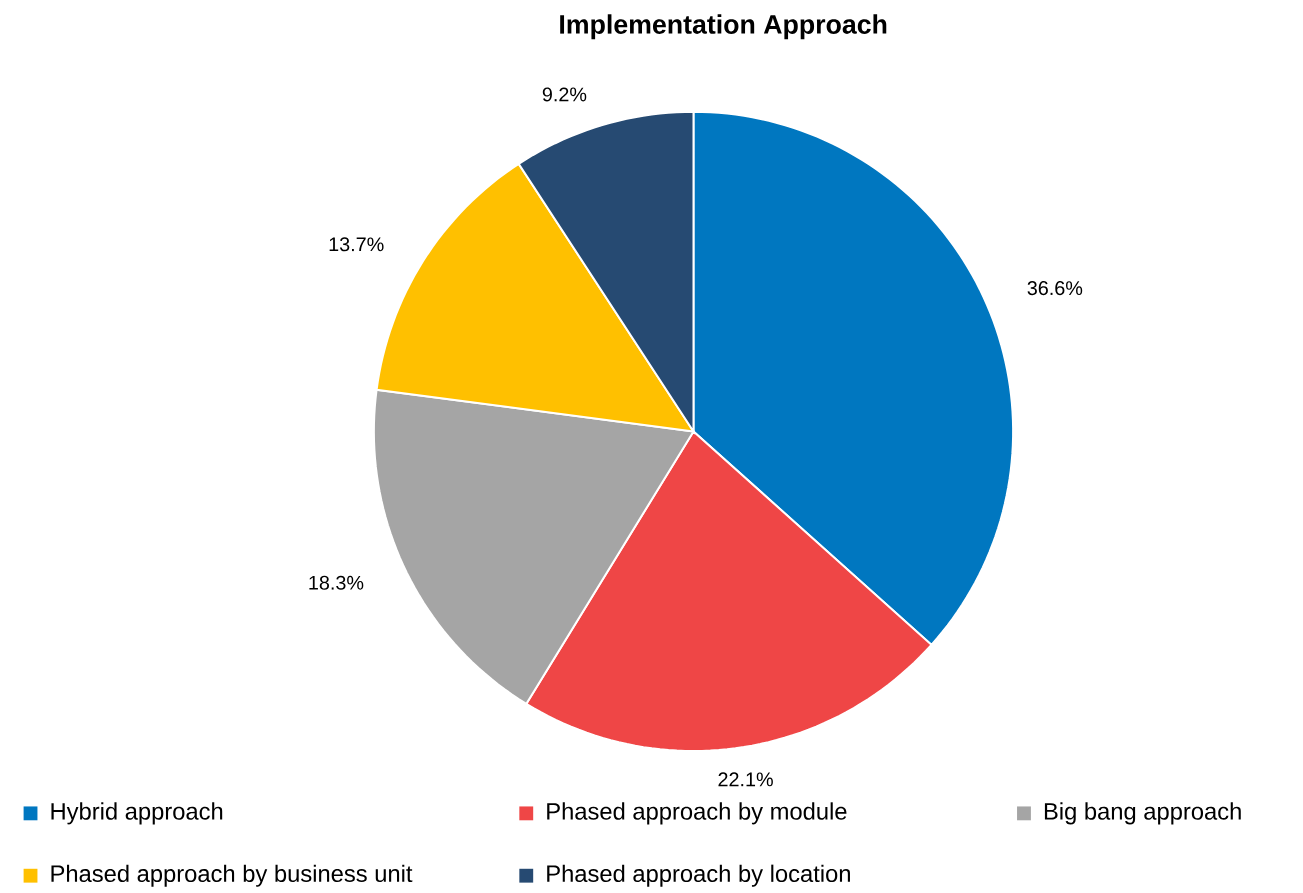 This screenshot has height=893, width=1303. What do you see at coordinates (137, 813) in the screenshot?
I see `legend-label: Hybrid approach` at bounding box center [137, 813].